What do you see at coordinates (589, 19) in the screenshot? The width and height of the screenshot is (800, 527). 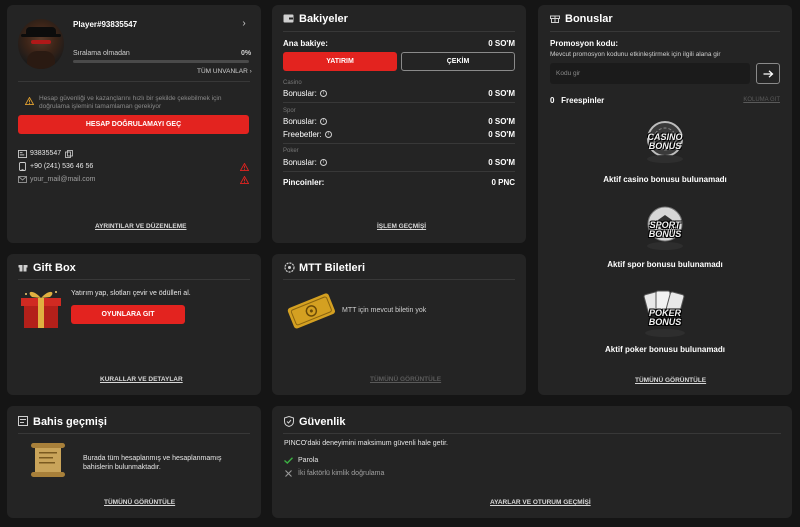 I see `bonuses-title: Bonuslar` at bounding box center [589, 19].